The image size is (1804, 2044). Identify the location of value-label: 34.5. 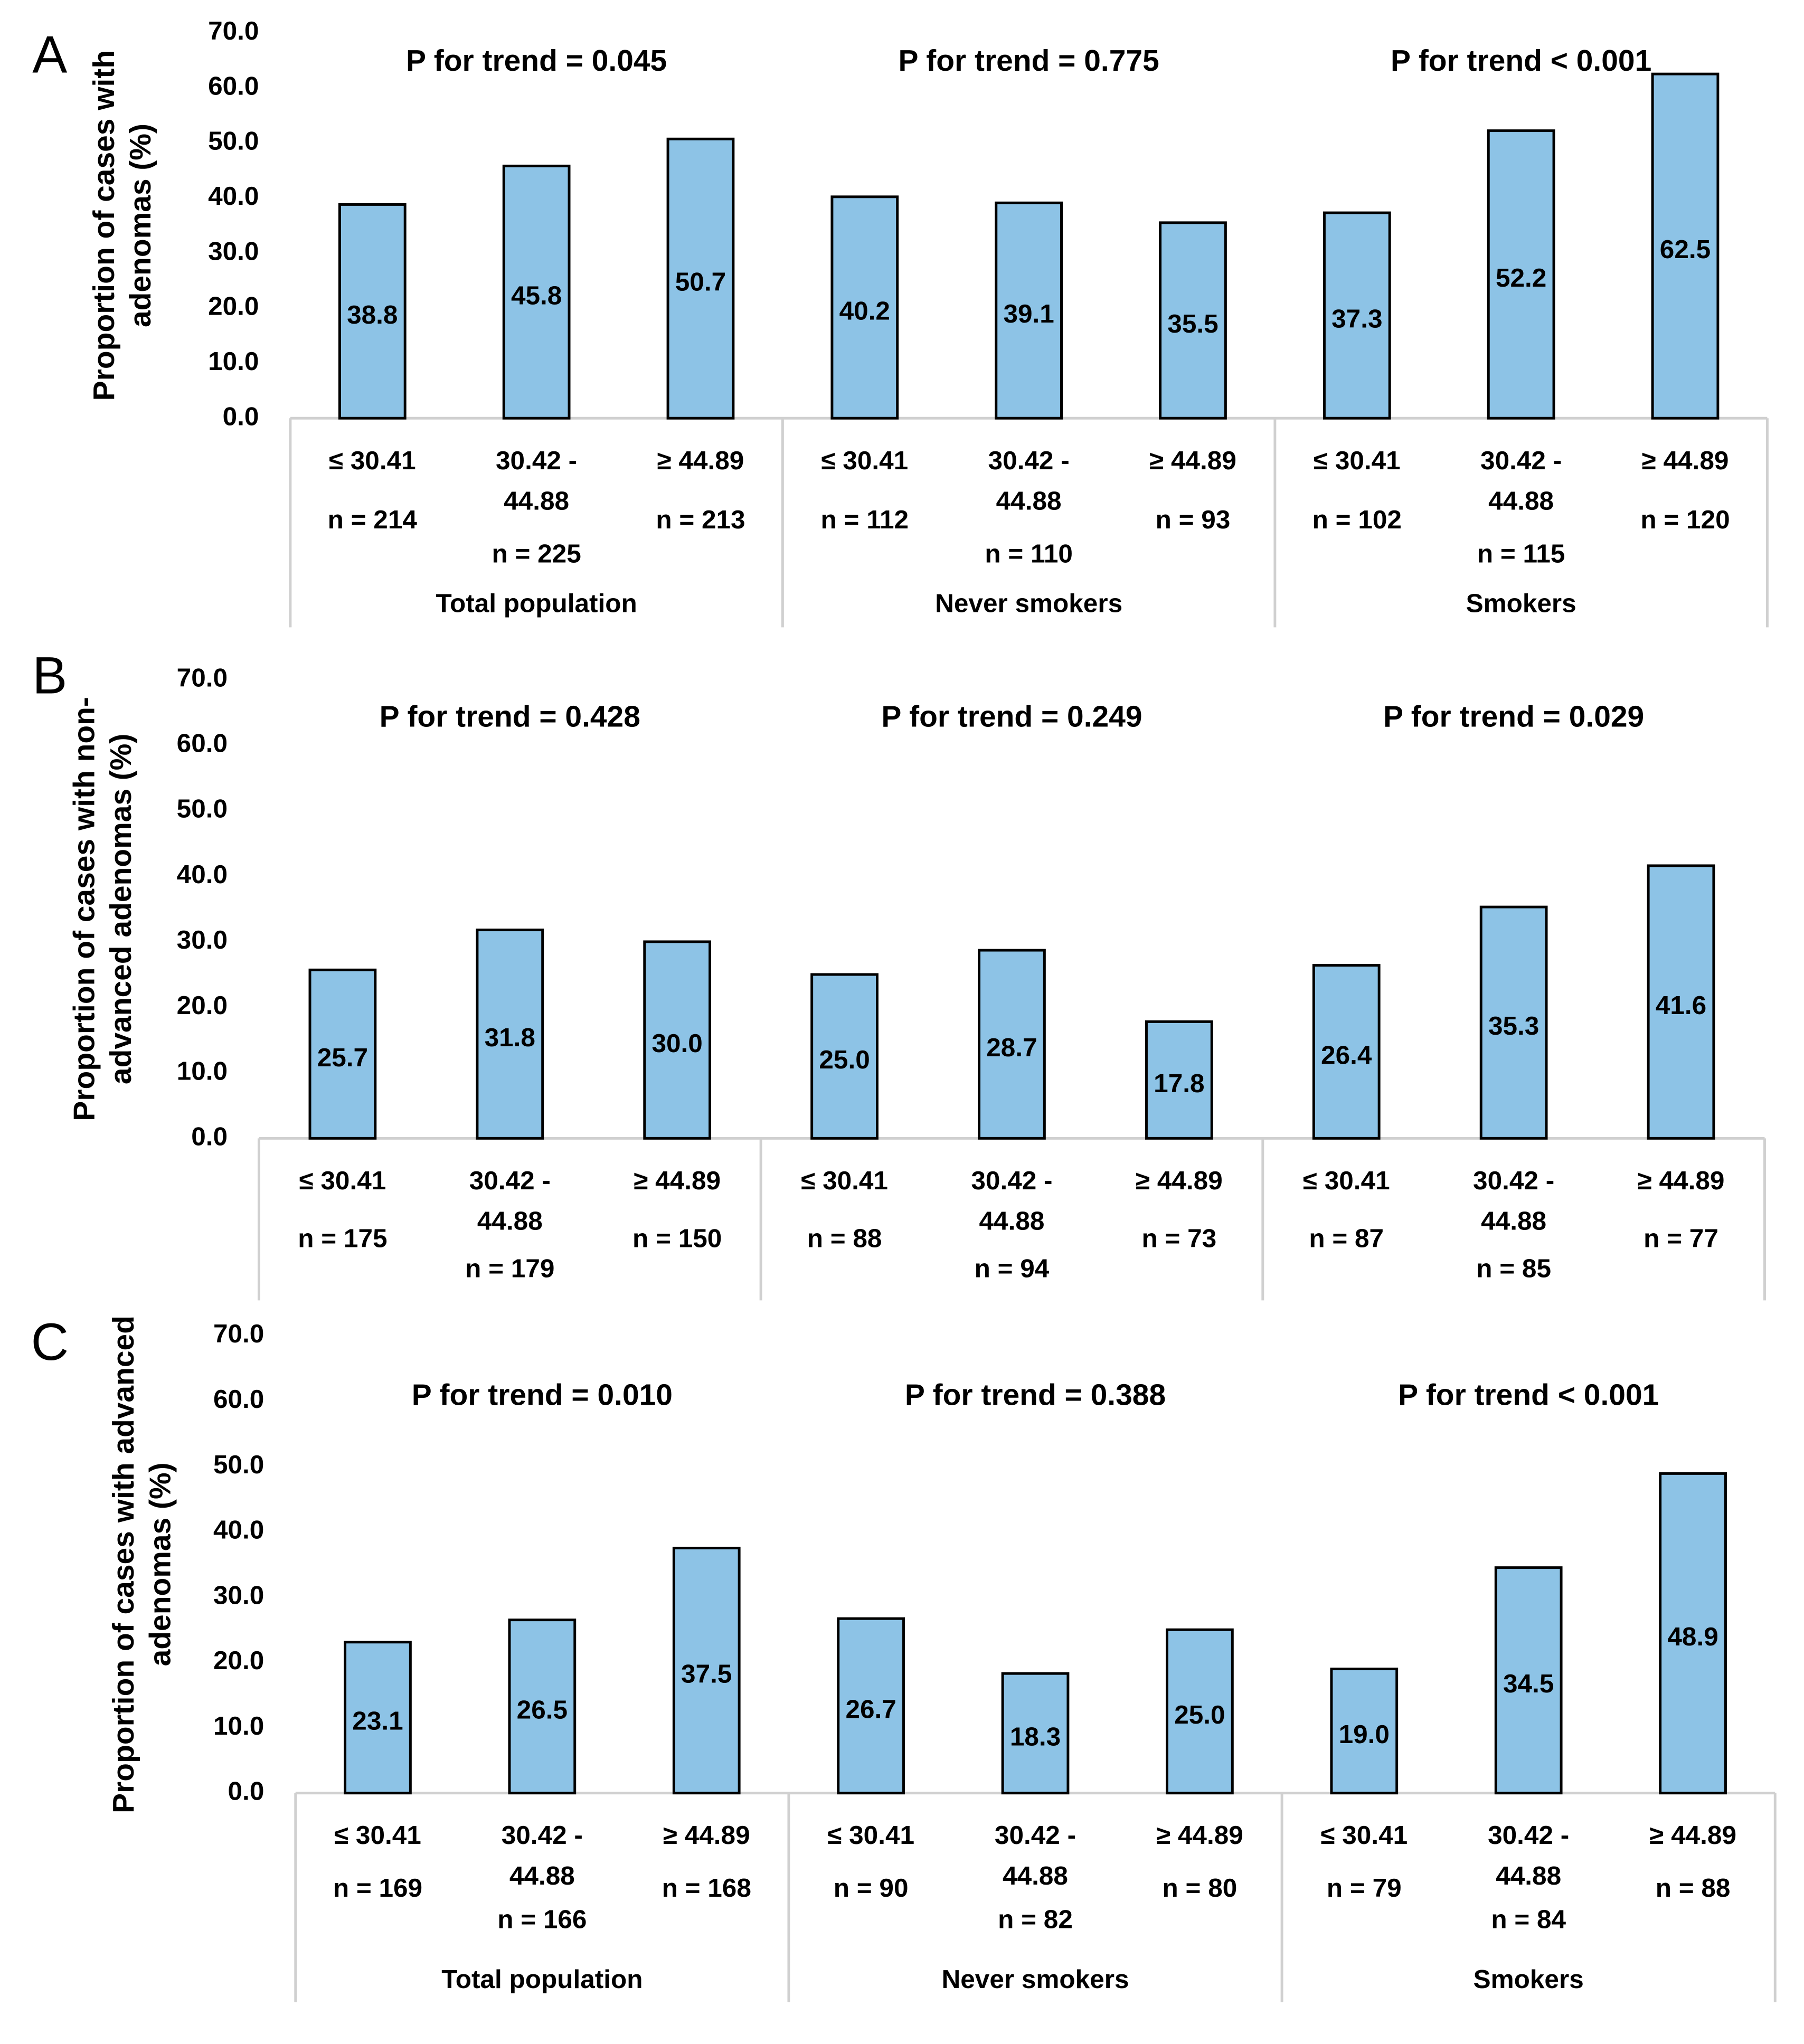
(1528, 1684).